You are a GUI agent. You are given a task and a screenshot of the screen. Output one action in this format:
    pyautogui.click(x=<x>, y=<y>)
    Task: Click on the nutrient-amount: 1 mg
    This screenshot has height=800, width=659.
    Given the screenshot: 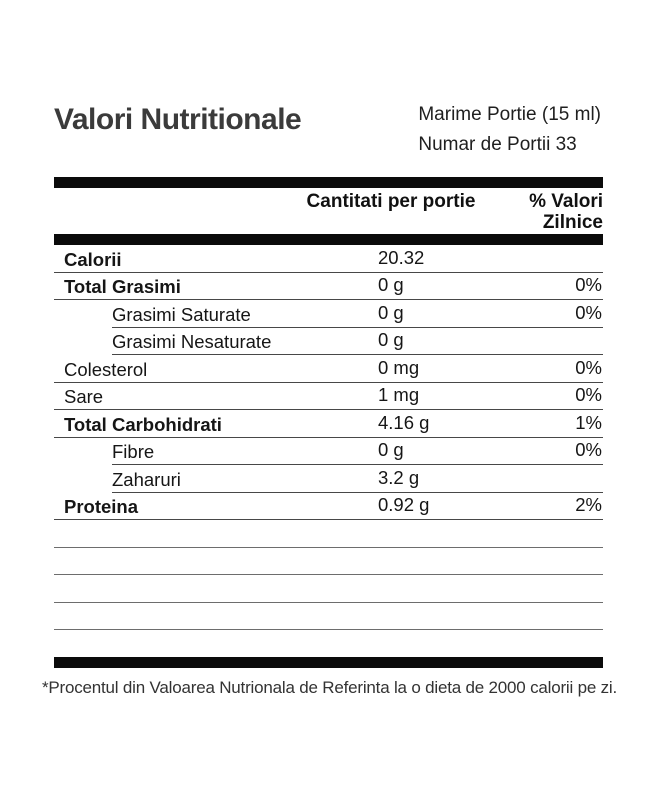 What is the action you would take?
    pyautogui.click(x=399, y=394)
    